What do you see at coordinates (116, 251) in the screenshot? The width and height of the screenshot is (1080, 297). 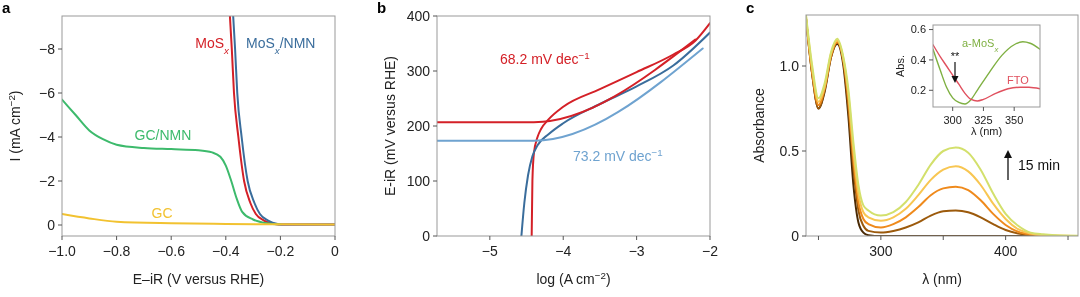 I see `x-tick-label: −0.8` at bounding box center [116, 251].